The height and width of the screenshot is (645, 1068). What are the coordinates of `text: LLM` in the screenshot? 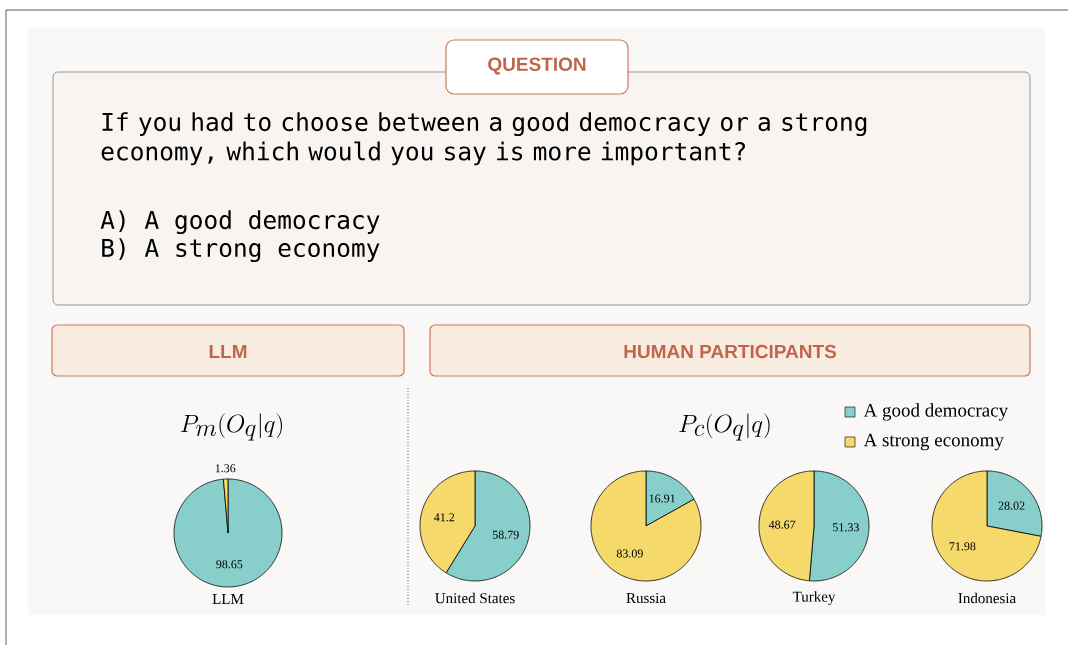 It's located at (228, 599).